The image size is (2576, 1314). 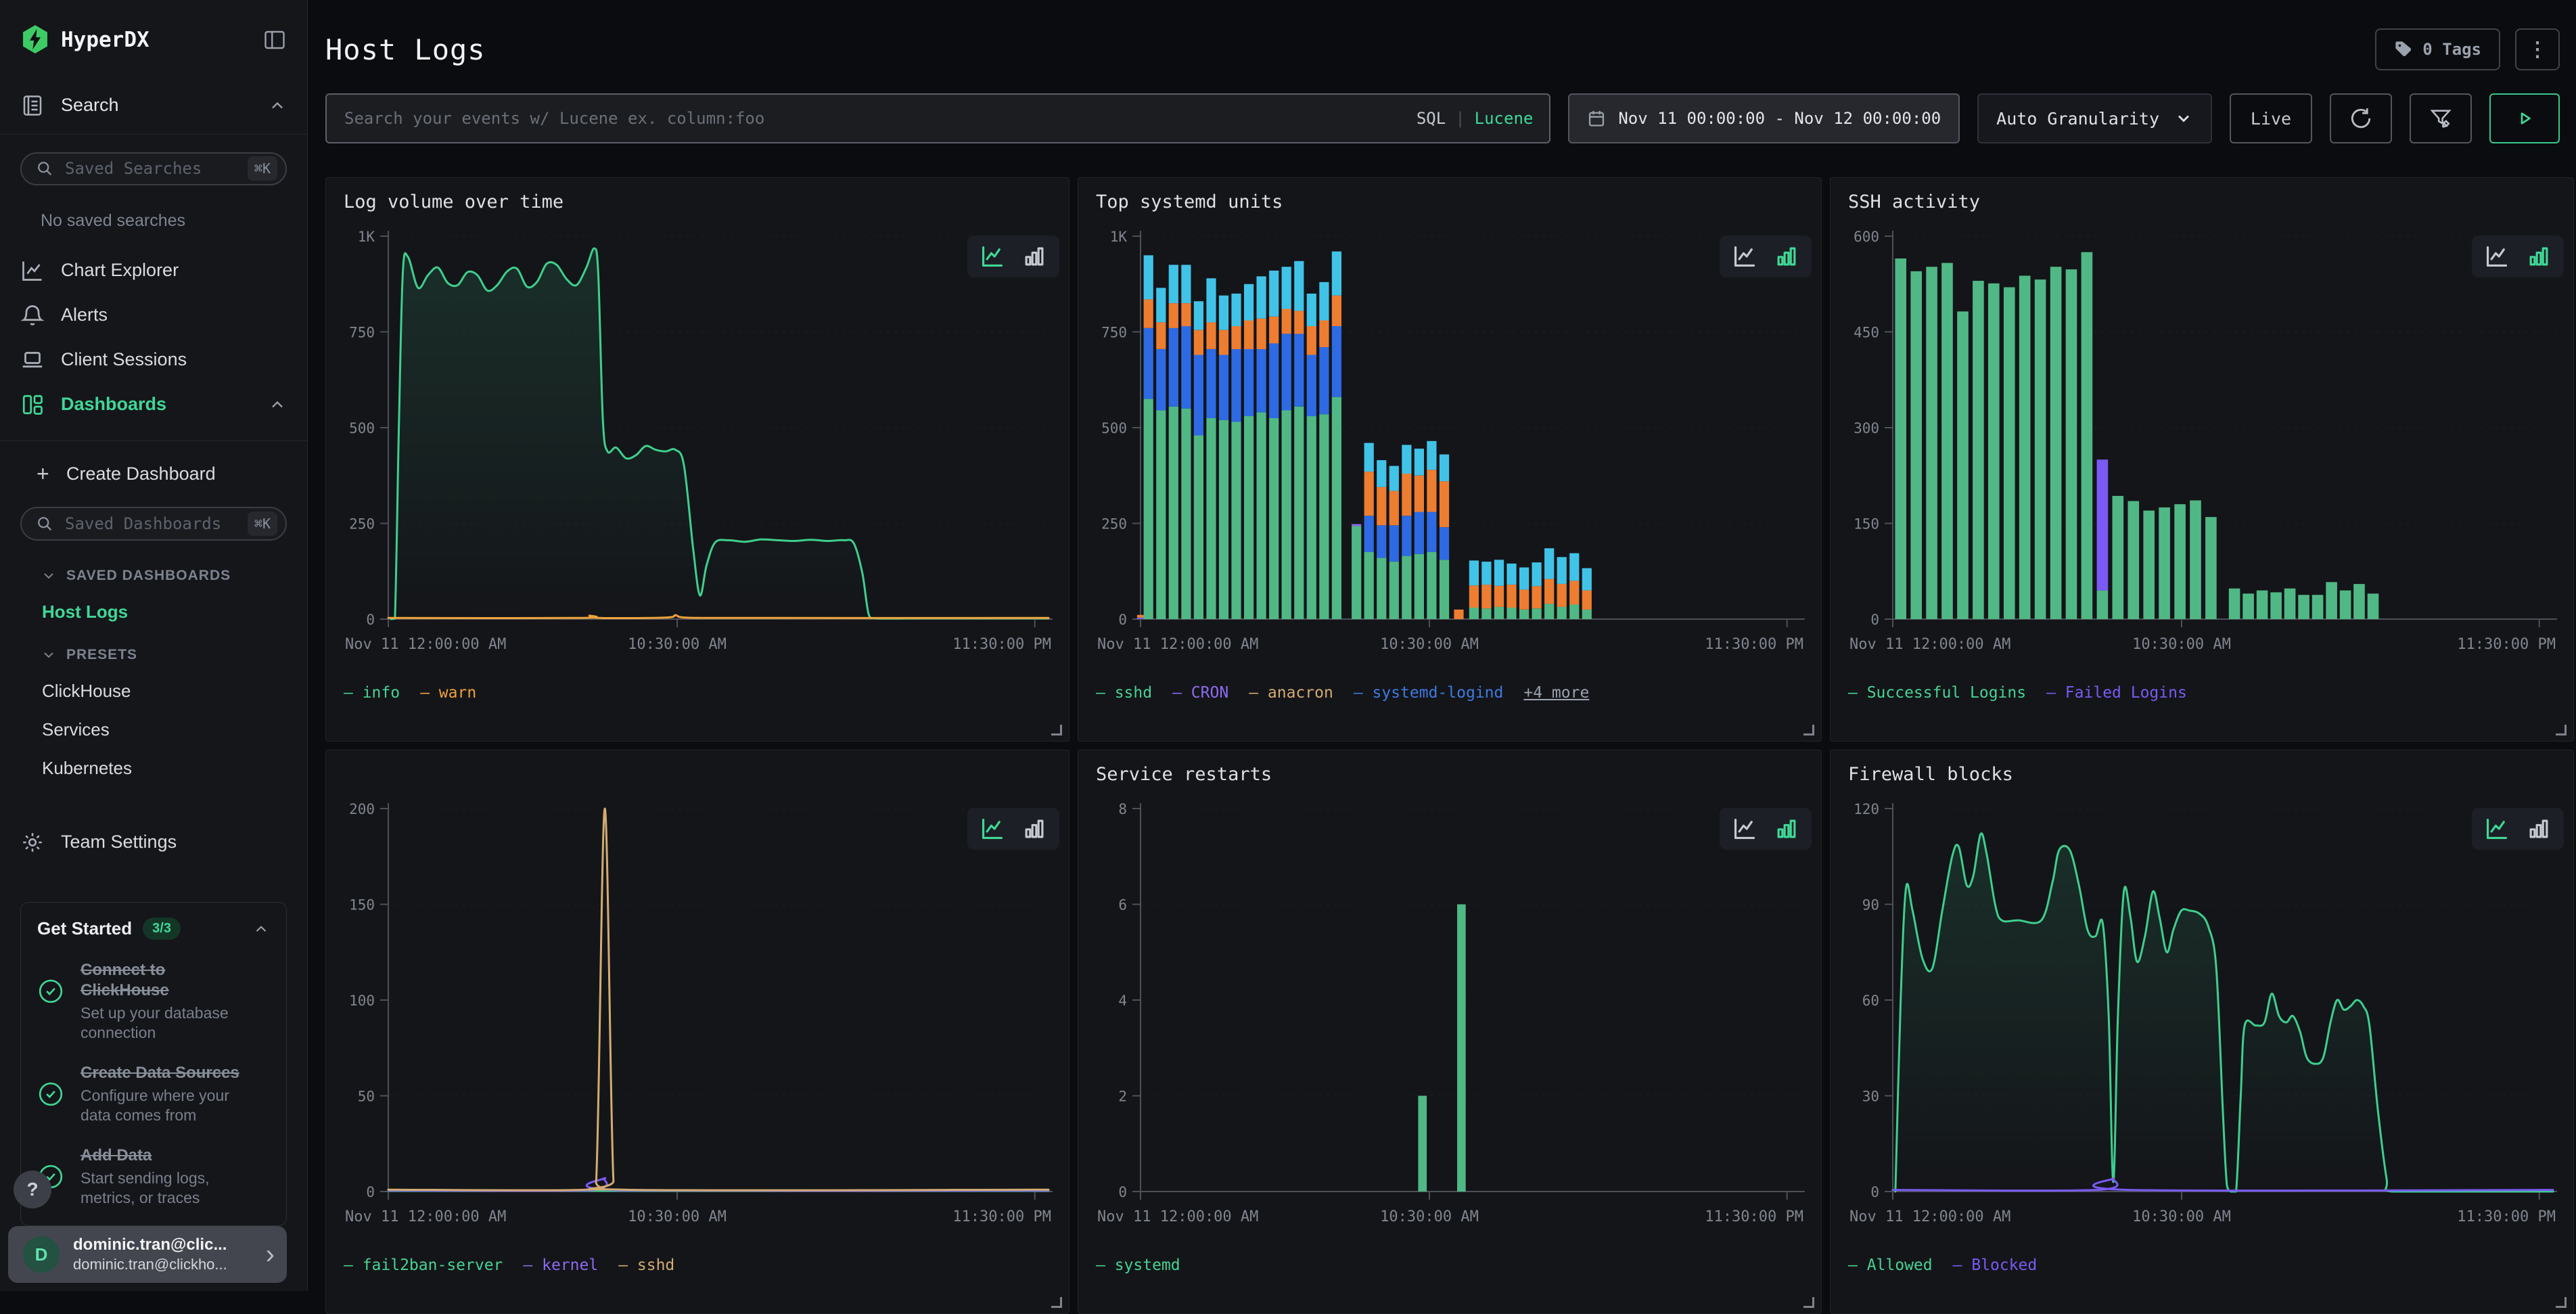 What do you see at coordinates (154, 1106) in the screenshot?
I see `checklist-item-subtitle: Configure where your data comes from` at bounding box center [154, 1106].